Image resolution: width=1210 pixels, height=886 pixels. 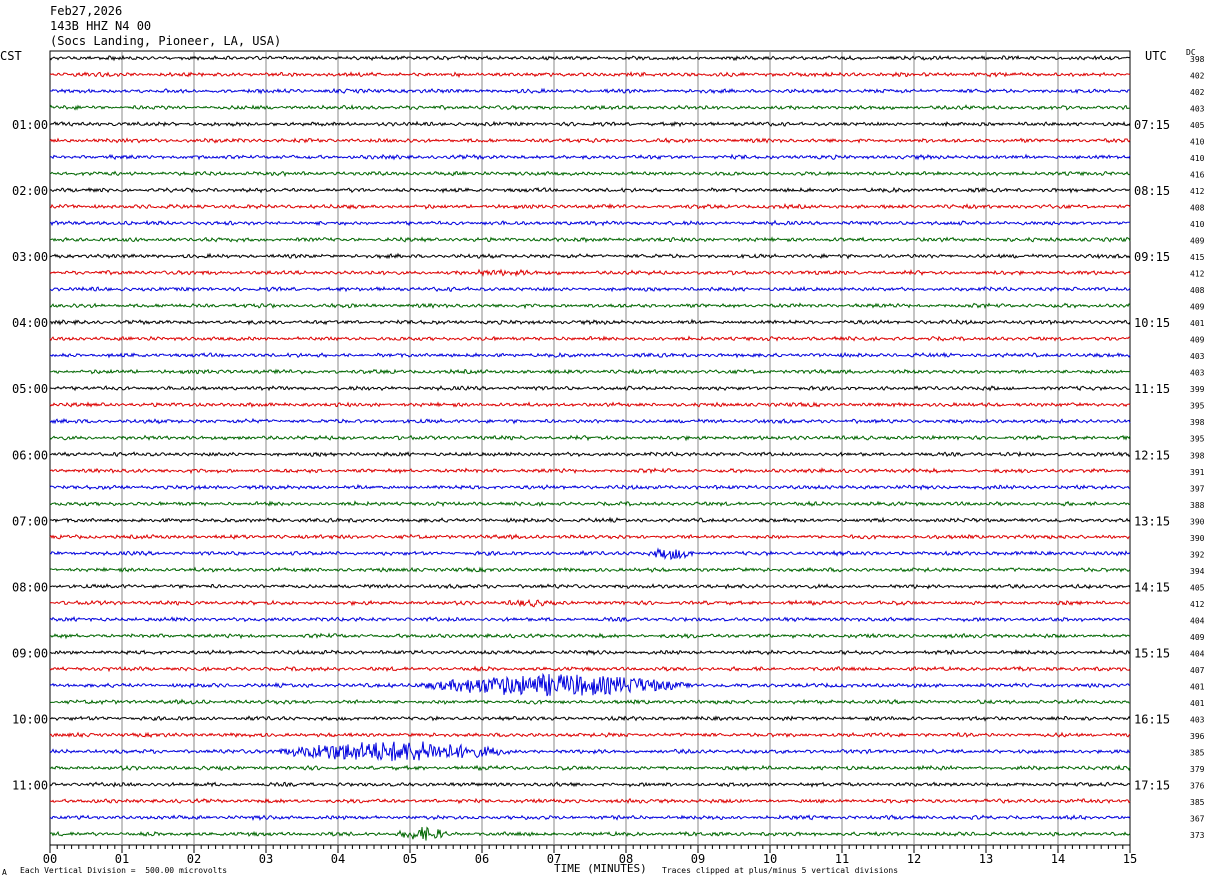 What do you see at coordinates (101, 26) in the screenshot?
I see `station-code: 143B HHZ N4 00` at bounding box center [101, 26].